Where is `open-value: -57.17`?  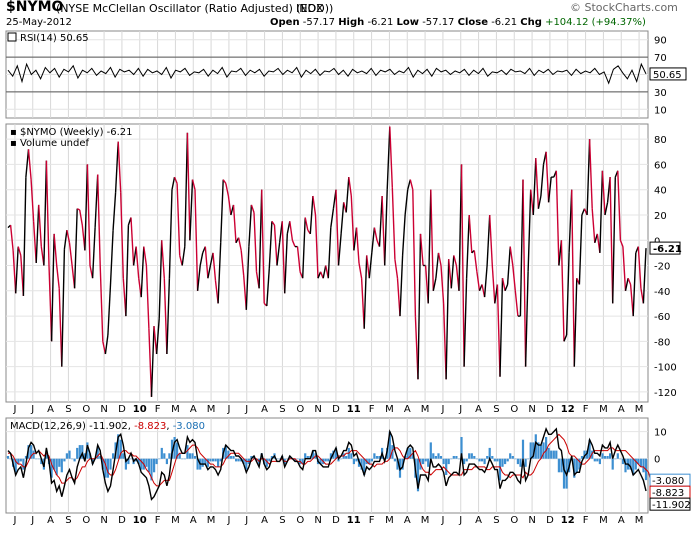 open-value: -57.17 is located at coordinates (318, 22).